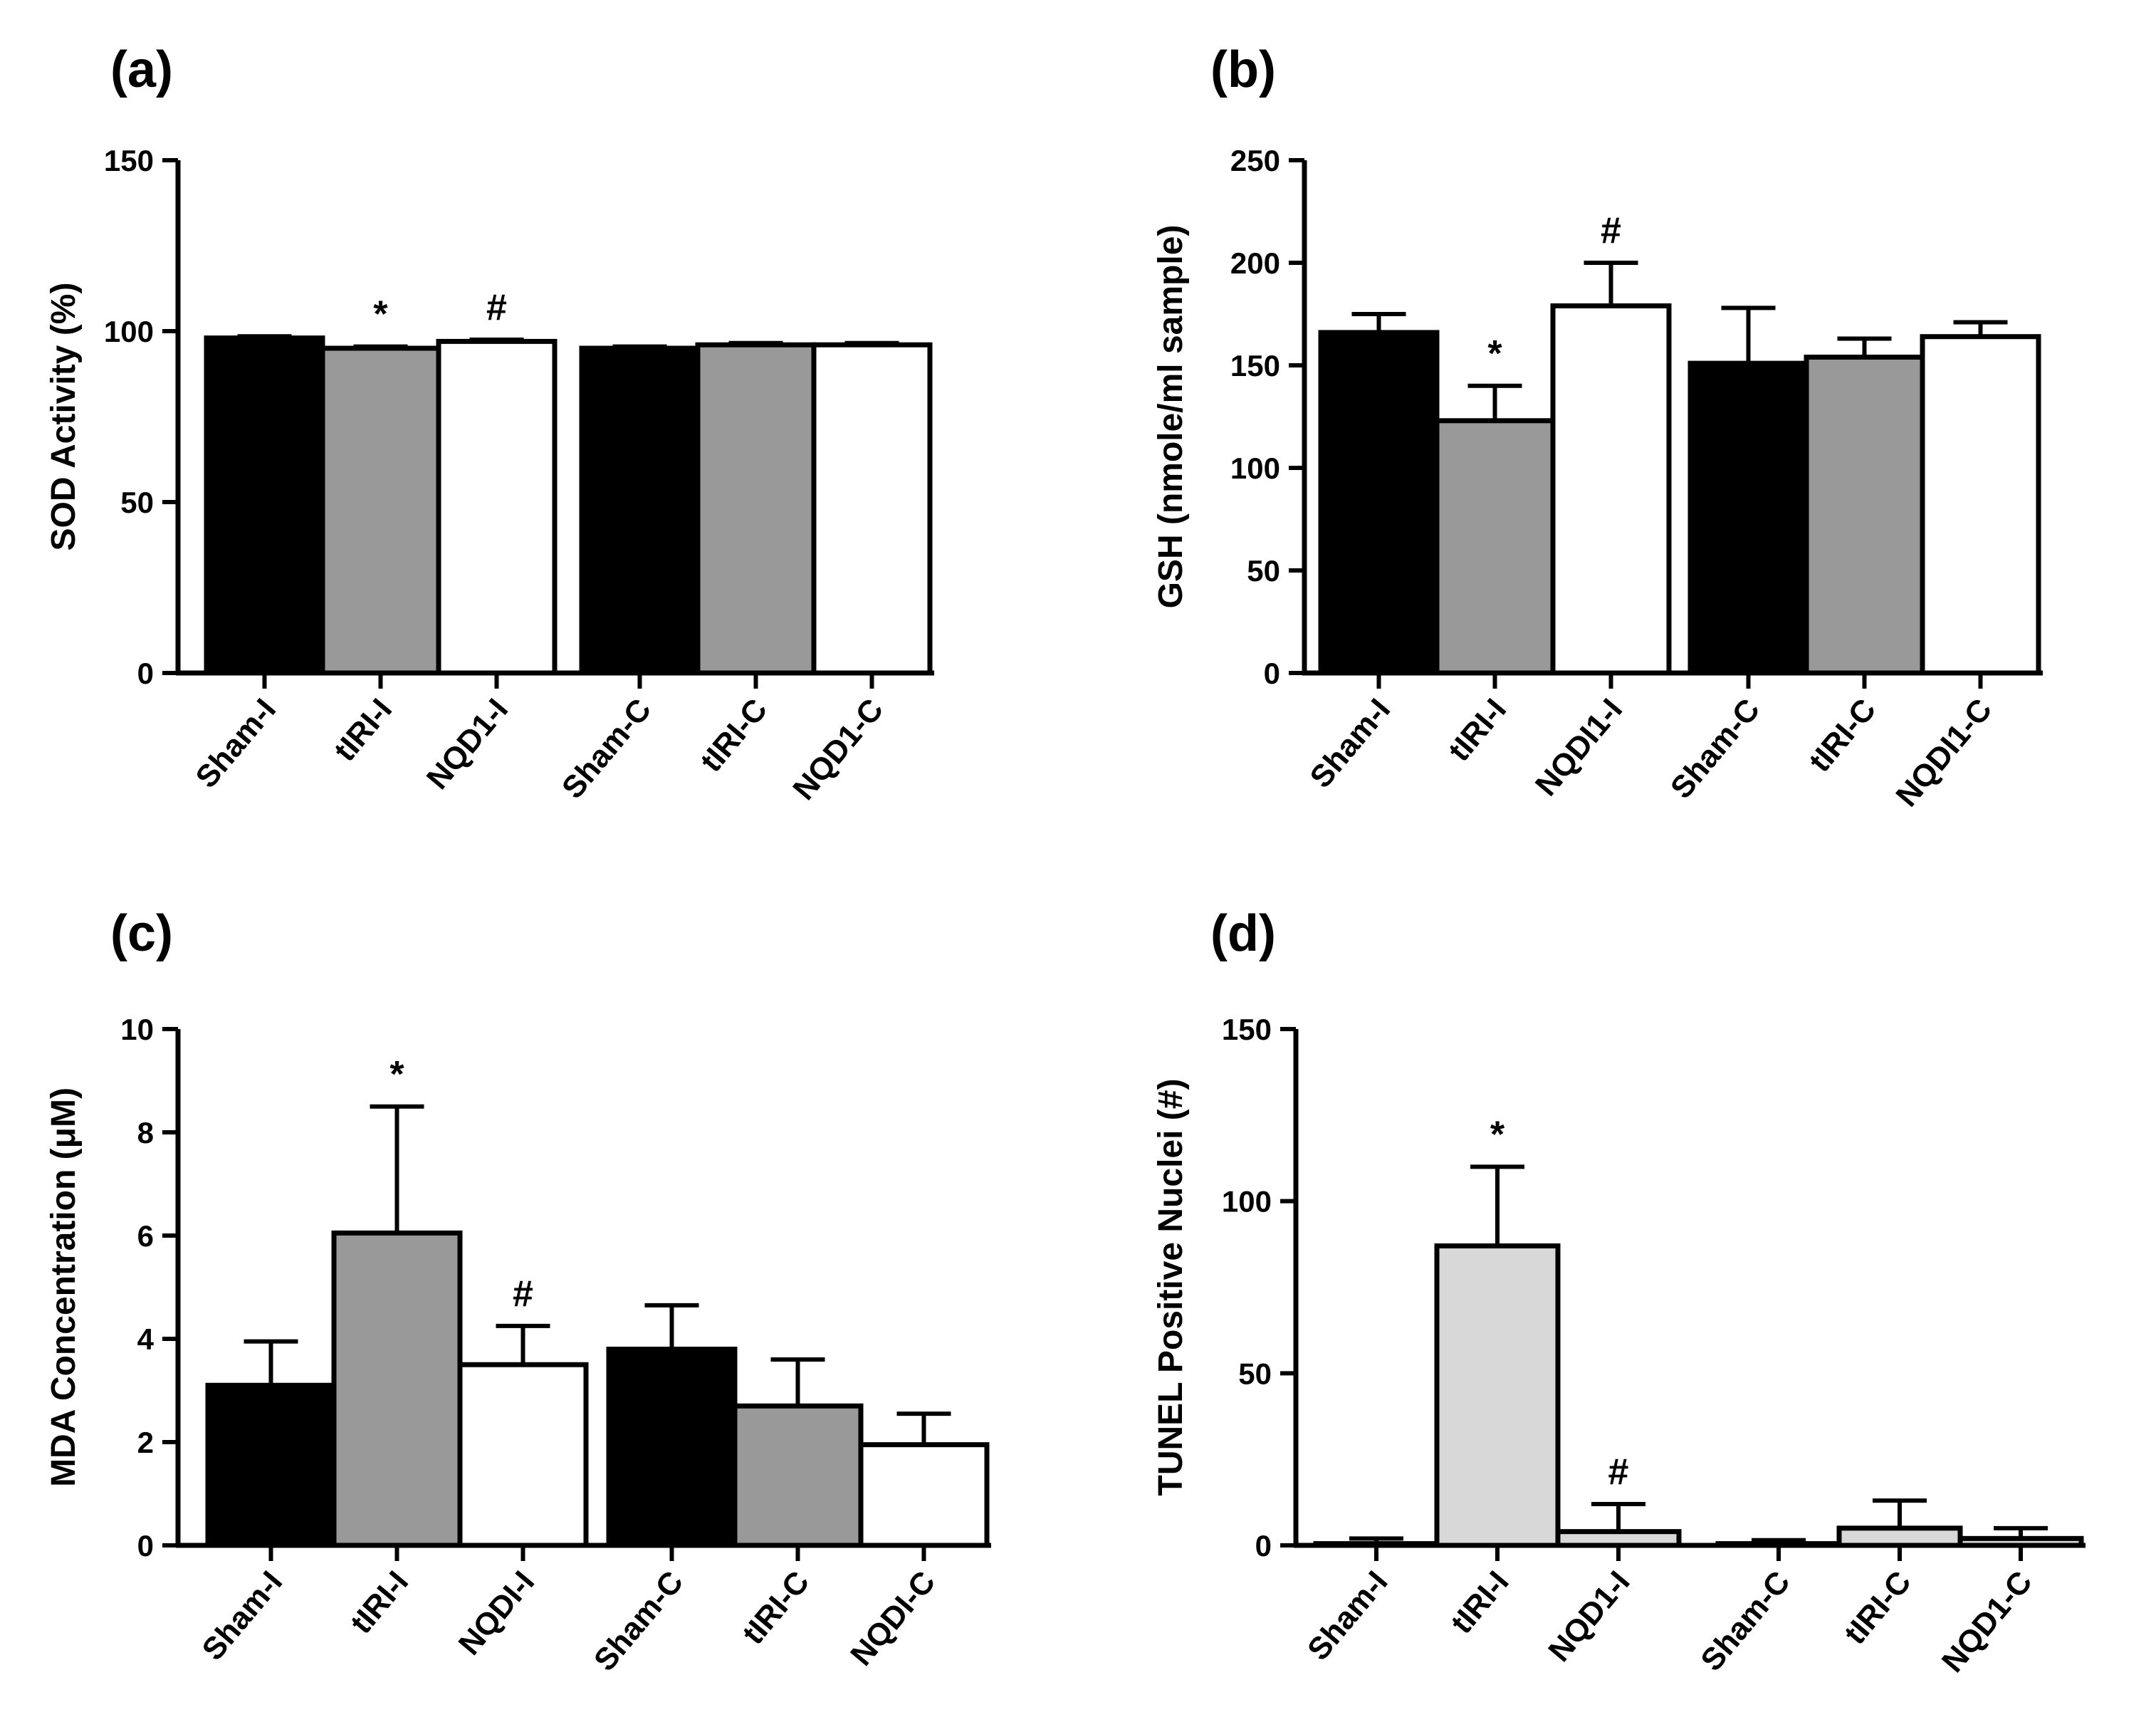  I want to click on y-tick-label: 4, so click(146, 1339).